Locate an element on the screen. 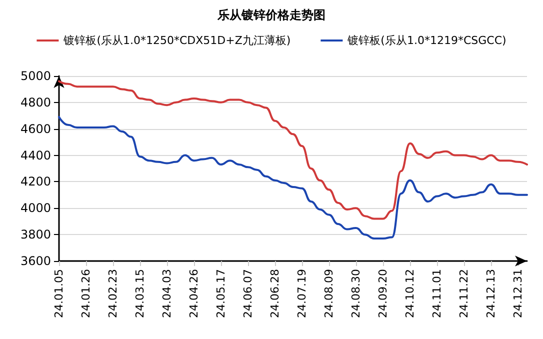 The width and height of the screenshot is (543, 339). x-tick-label: 24.01.26 is located at coordinates (86, 293).